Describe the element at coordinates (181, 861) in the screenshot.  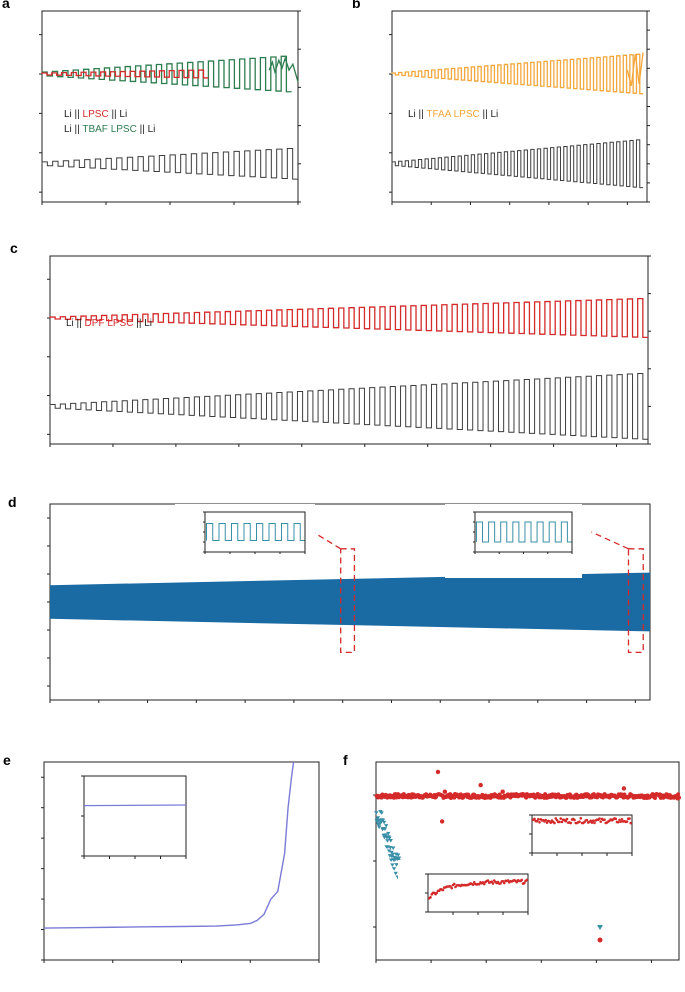
I see `axes-e-frame` at that location.